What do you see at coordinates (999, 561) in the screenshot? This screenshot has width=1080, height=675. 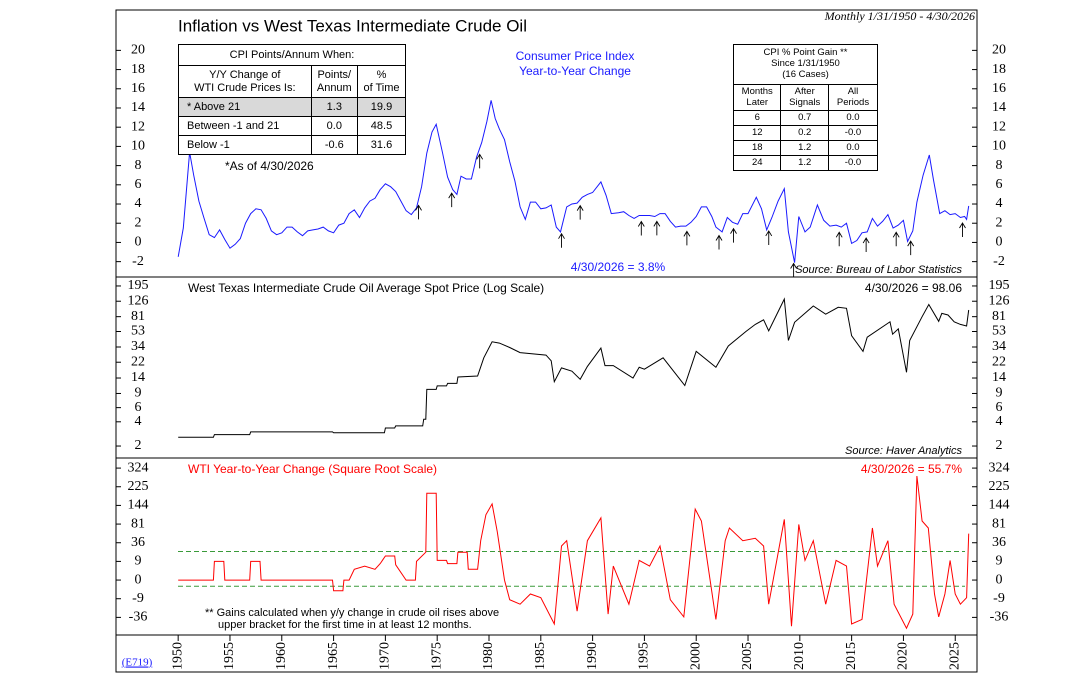 I see `y-tick-label-right: 9` at bounding box center [999, 561].